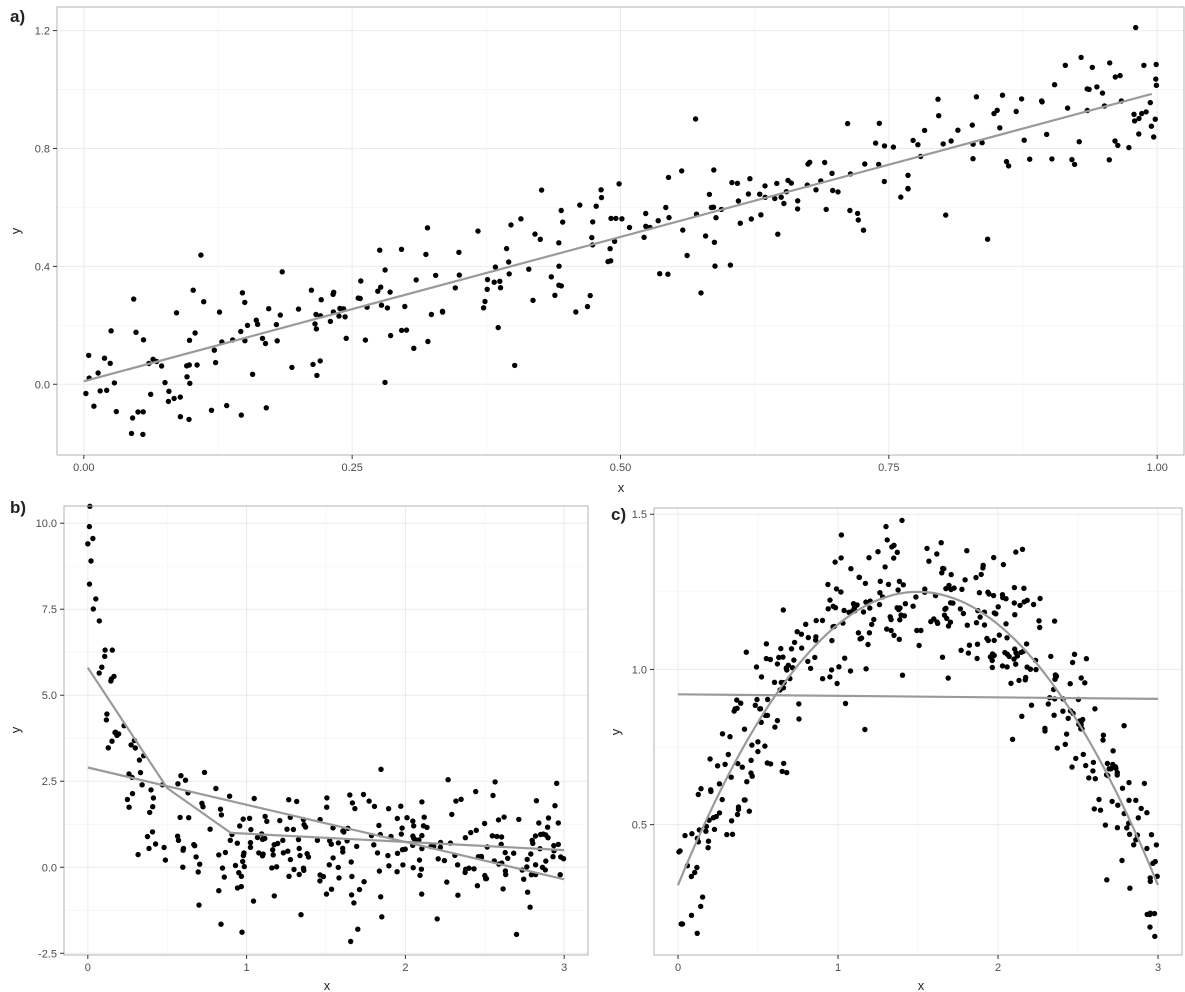 This screenshot has height=992, width=1185. Describe the element at coordinates (17, 16) in the screenshot. I see `panel-label: a)` at that location.